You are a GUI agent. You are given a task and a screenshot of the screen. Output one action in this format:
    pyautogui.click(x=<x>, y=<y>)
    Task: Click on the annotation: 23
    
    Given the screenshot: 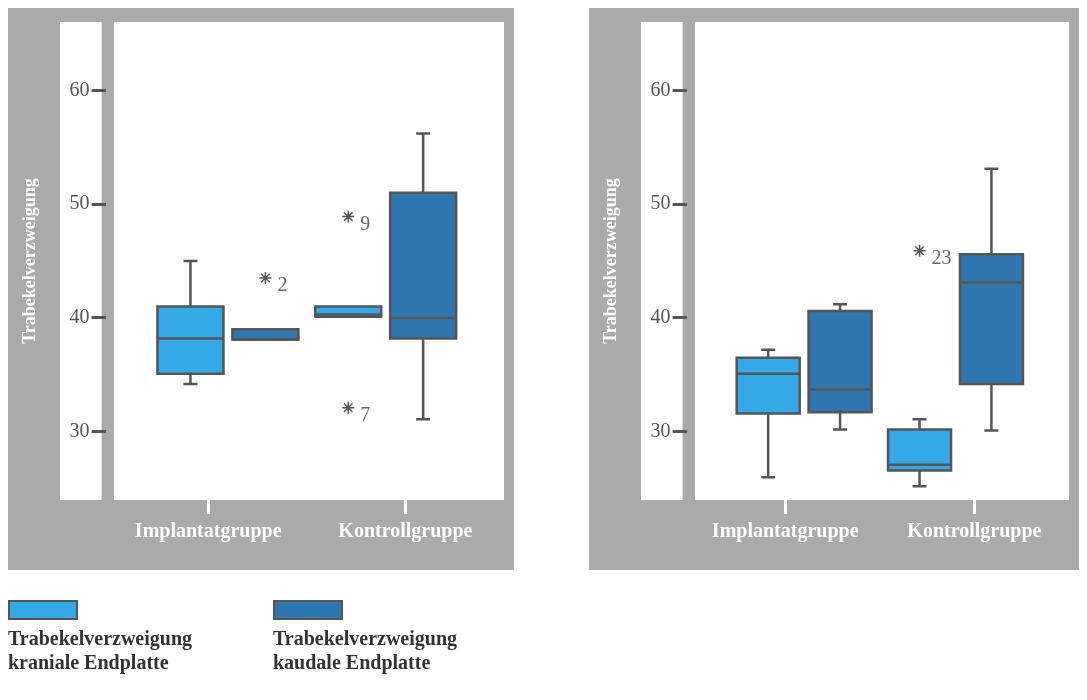 What is the action you would take?
    pyautogui.click(x=941, y=257)
    